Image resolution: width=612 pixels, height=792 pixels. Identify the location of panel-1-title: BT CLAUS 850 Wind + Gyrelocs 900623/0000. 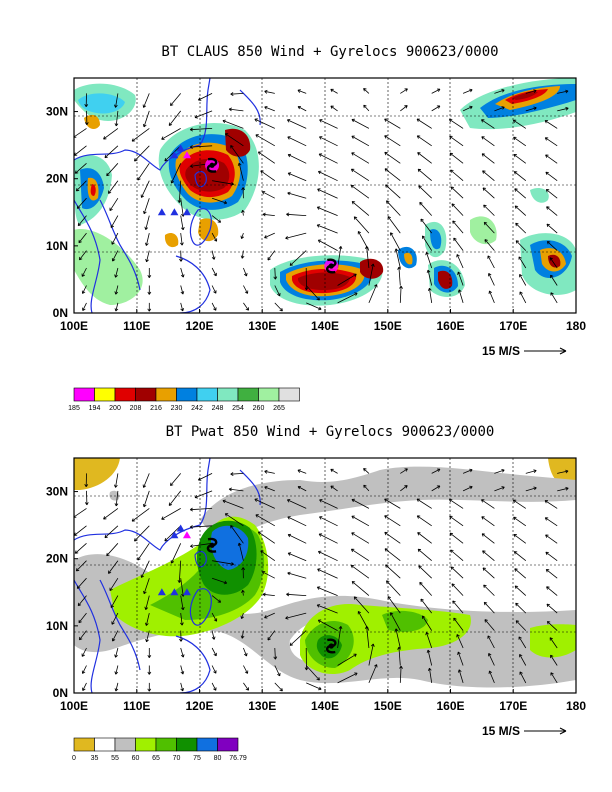
(329, 52).